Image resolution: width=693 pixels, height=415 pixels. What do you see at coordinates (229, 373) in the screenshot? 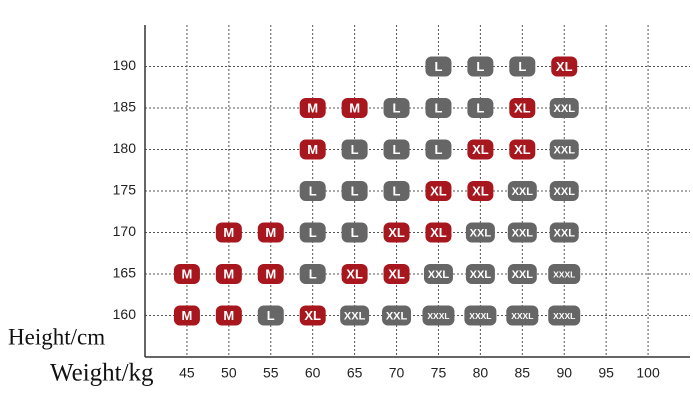
I see `x-tick-label: 50` at bounding box center [229, 373].